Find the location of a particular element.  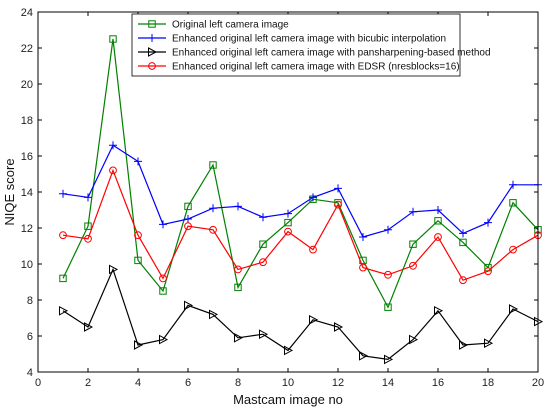

x-tick-label: 20 is located at coordinates (538, 383).